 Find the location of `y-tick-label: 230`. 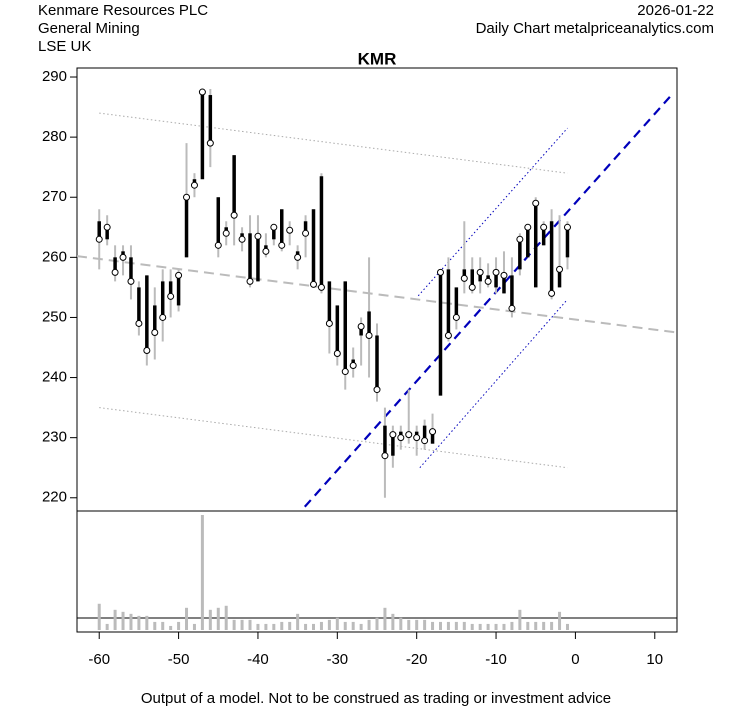

y-tick-label: 230 is located at coordinates (54, 437).